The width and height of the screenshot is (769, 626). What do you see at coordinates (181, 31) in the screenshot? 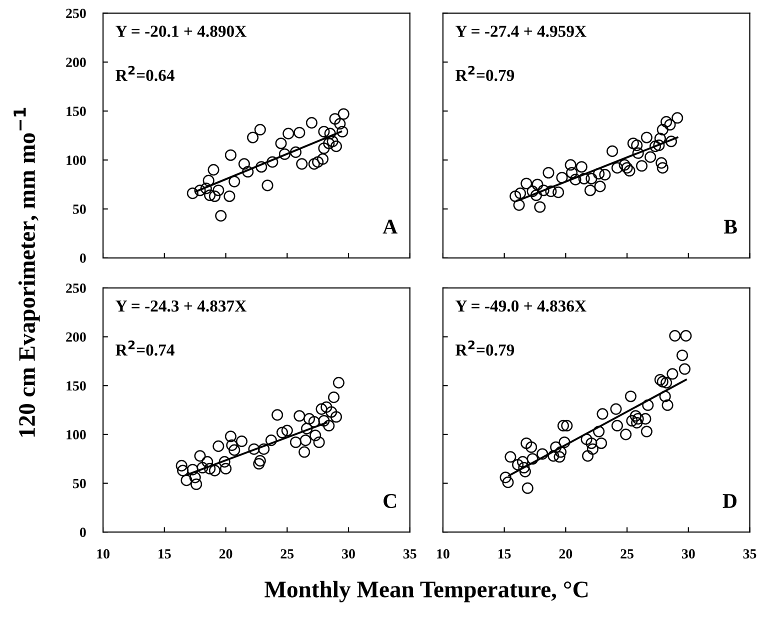
I see `annotation: Y = -20.1 + 4.890X` at bounding box center [181, 31].